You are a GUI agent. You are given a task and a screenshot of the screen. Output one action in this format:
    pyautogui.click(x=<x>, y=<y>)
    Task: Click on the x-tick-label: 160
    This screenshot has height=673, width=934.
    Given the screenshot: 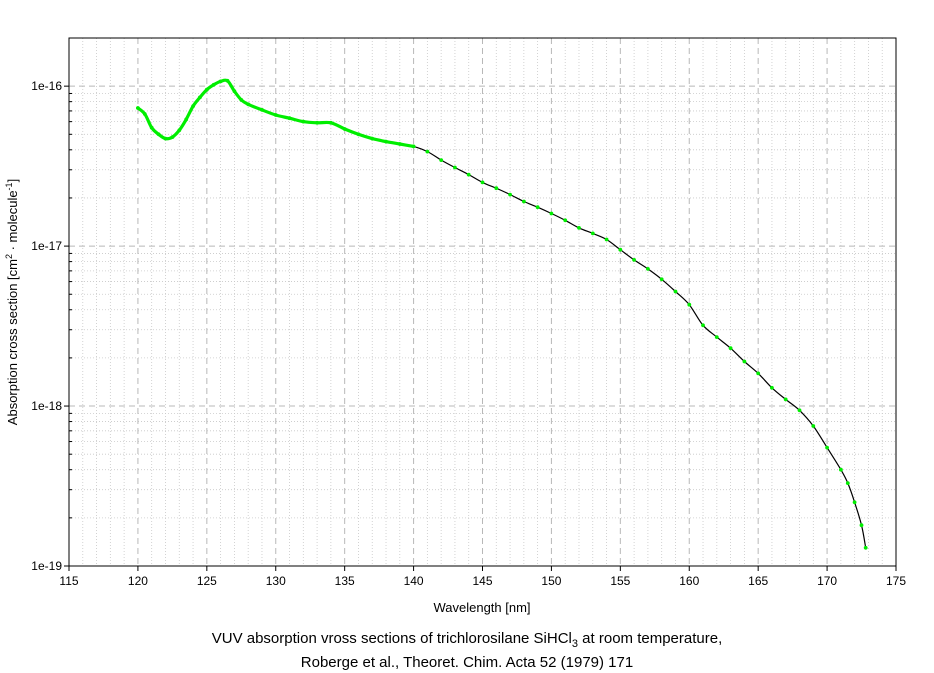 What is the action you would take?
    pyautogui.click(x=689, y=581)
    